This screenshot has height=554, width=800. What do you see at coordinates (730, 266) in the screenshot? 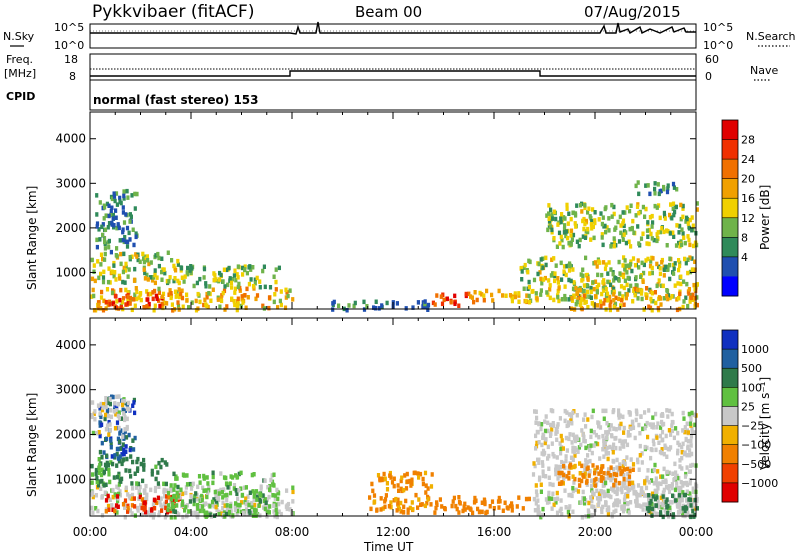
I see `colorbar-segment` at bounding box center [730, 266].